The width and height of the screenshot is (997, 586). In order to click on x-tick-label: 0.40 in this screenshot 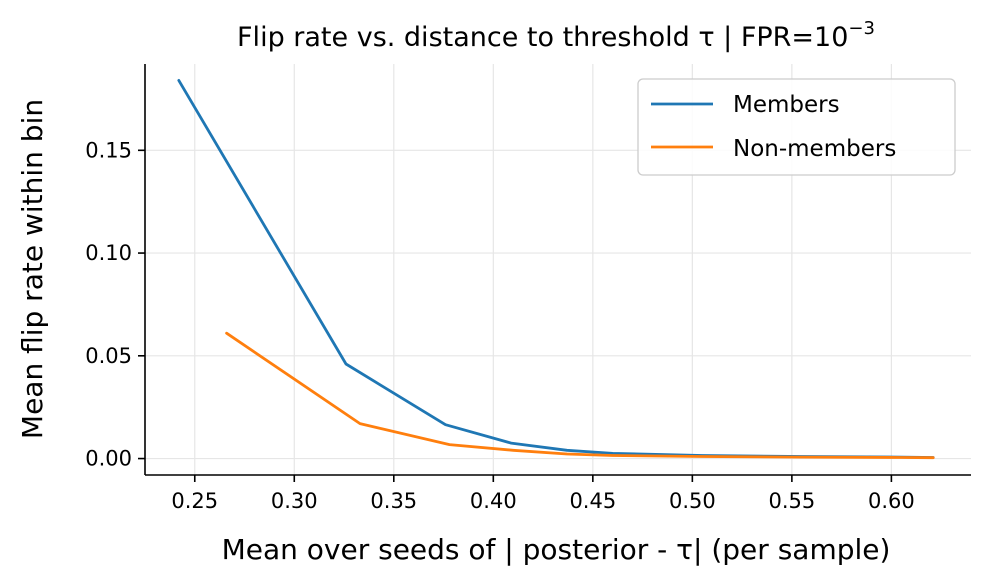, I will do `click(493, 501)`.